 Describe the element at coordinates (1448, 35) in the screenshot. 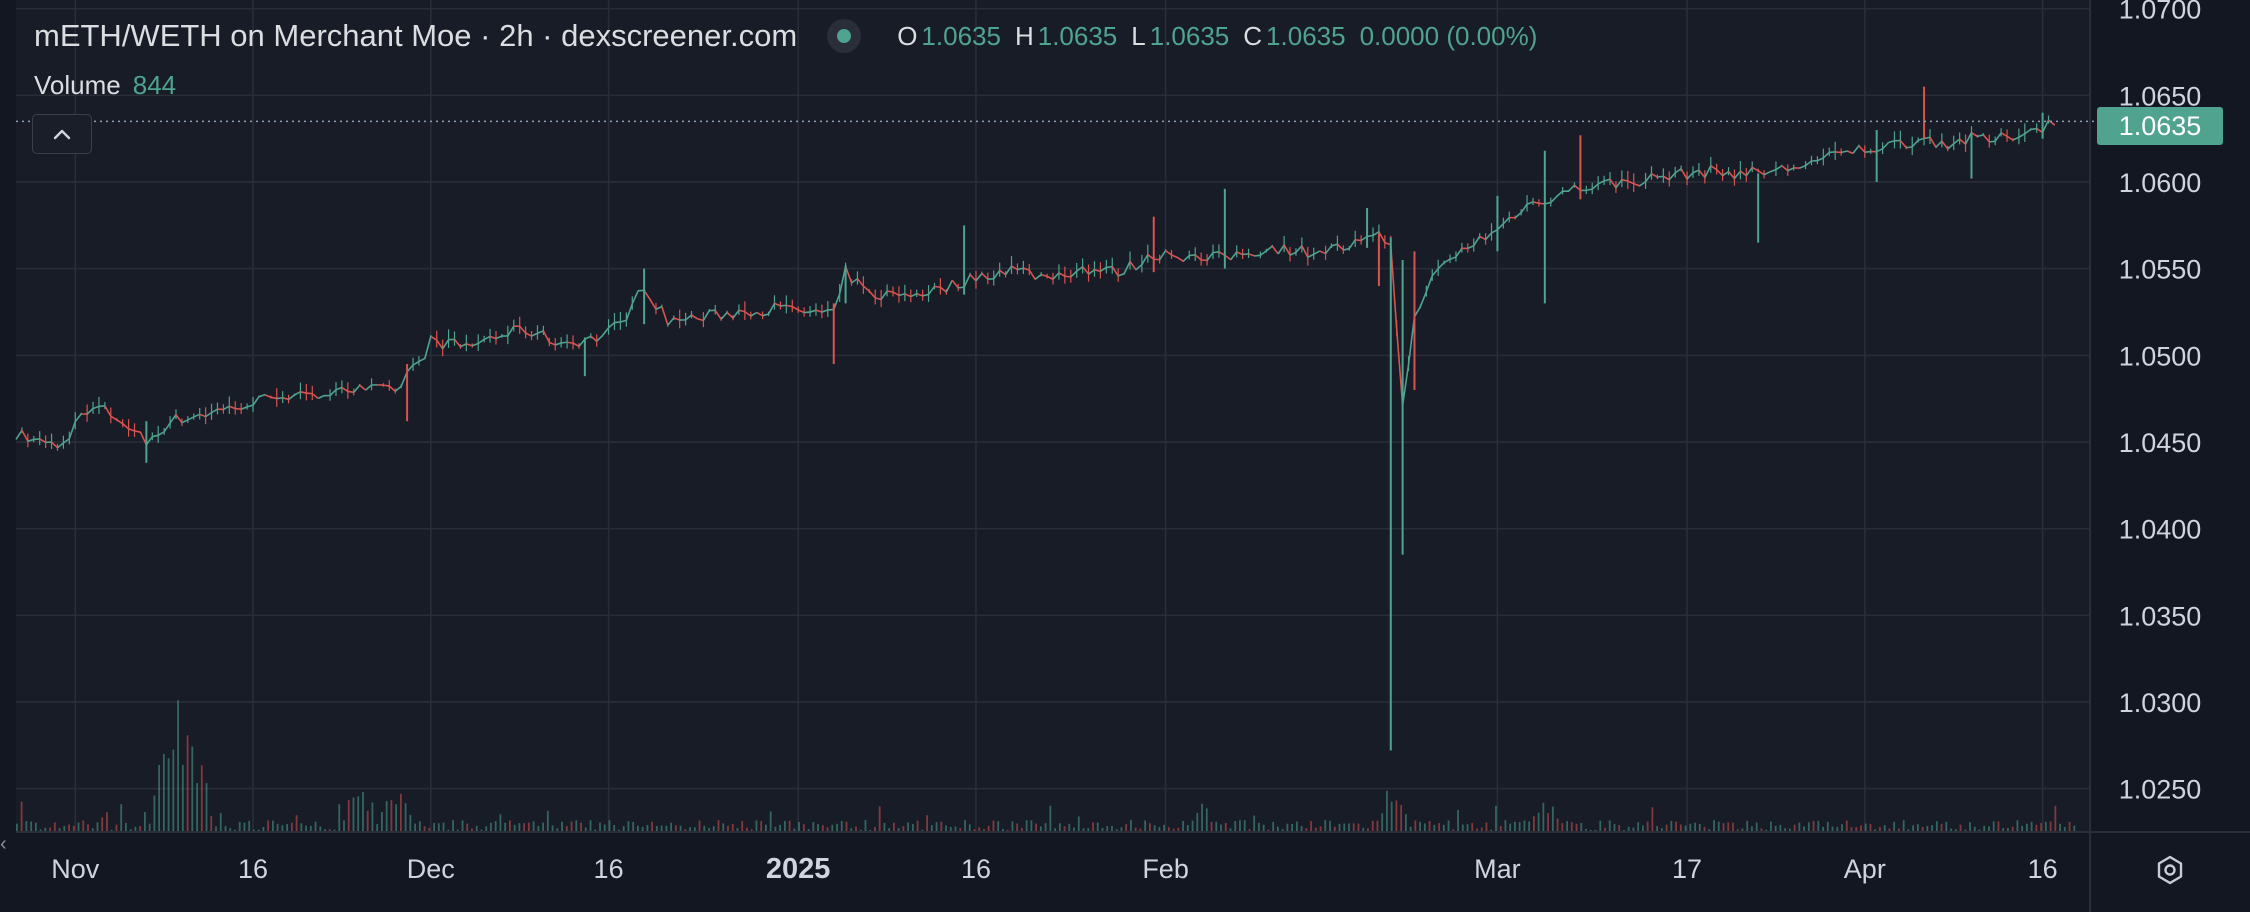

I see `change-value: 0.0000 (0.00%)` at that location.